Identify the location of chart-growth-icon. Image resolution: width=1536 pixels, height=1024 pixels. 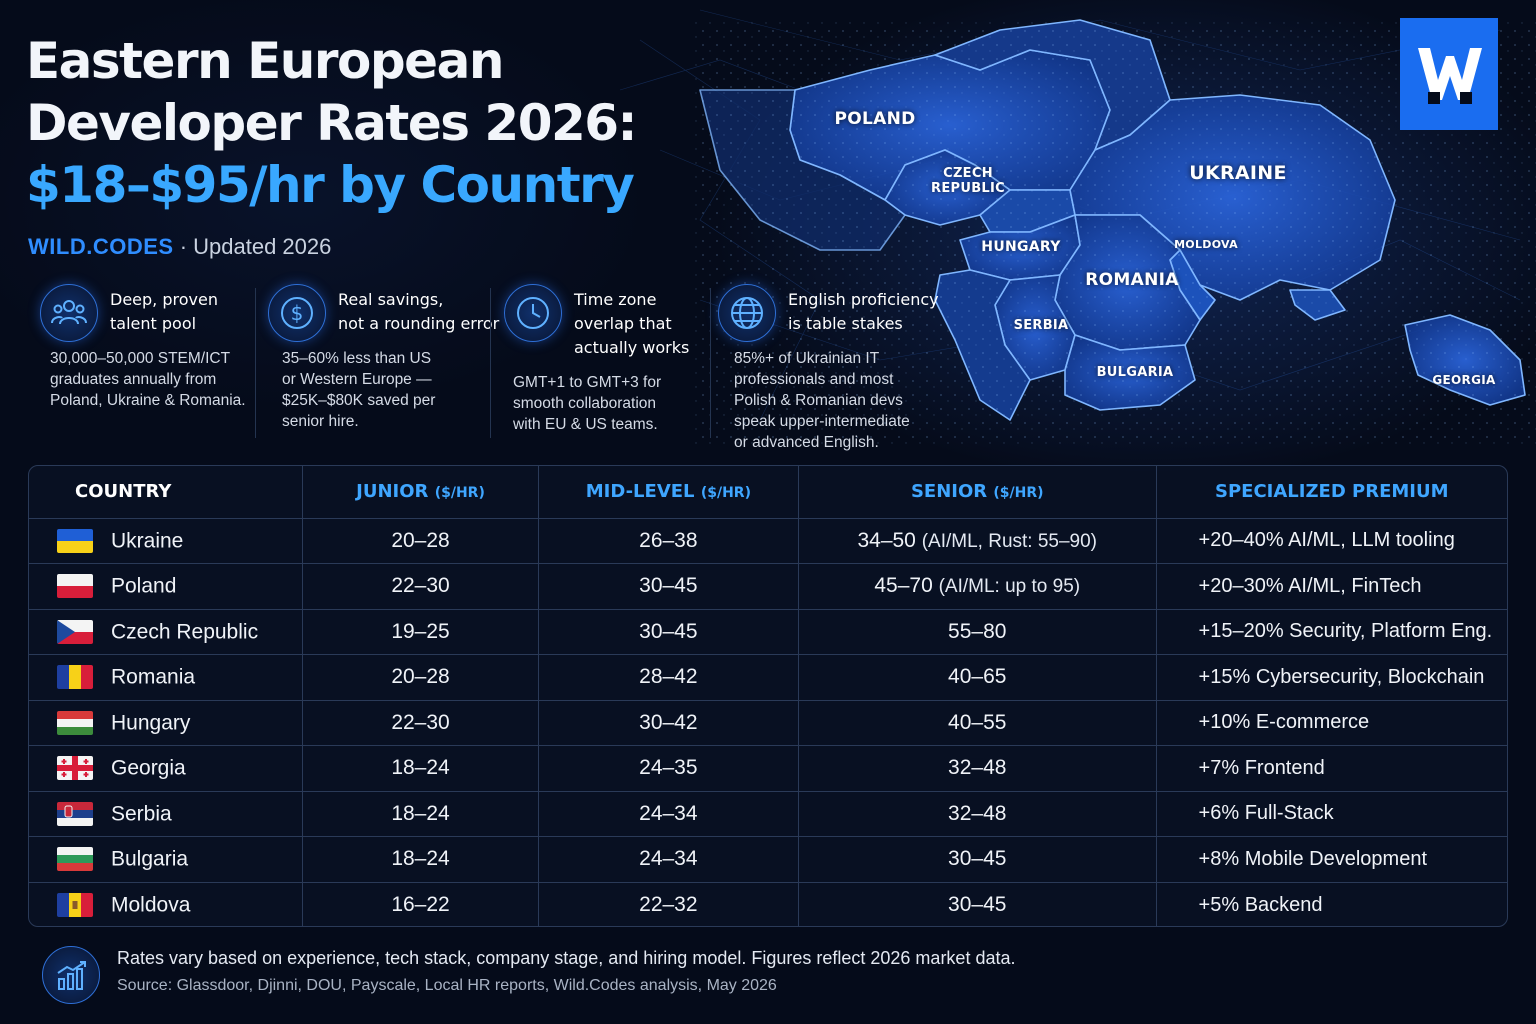
(71, 975).